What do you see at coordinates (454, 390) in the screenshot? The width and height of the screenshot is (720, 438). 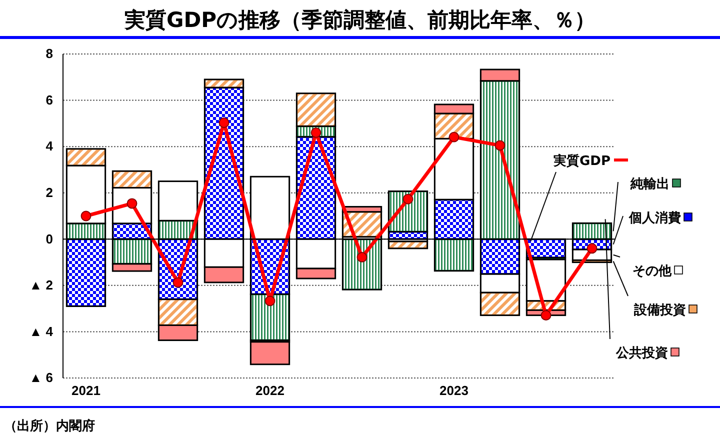 I see `x-tick-label: 2023` at bounding box center [454, 390].